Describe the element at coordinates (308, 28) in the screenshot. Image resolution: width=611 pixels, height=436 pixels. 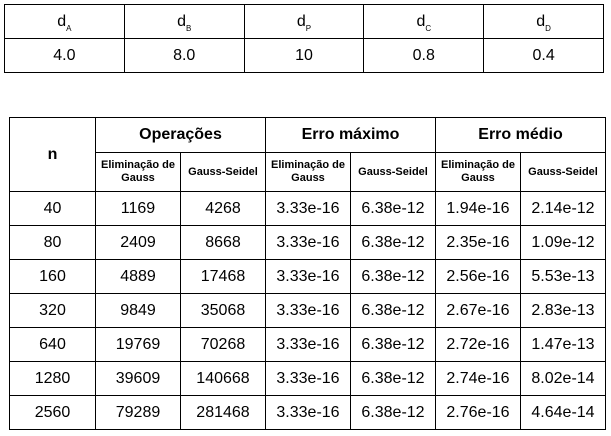
I see `param-subscript: P` at that location.